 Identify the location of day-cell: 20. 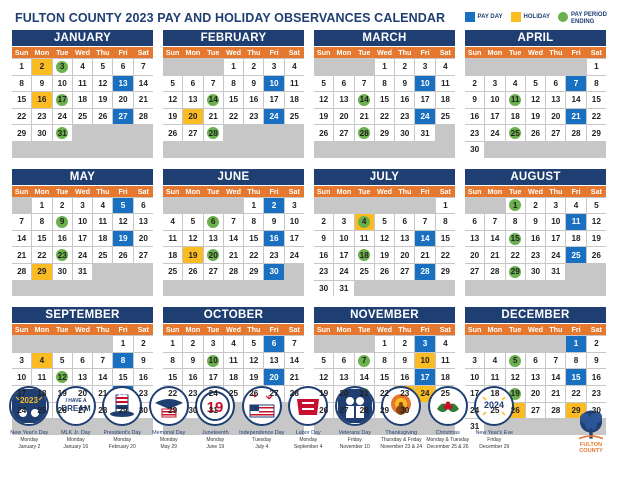
(475, 255).